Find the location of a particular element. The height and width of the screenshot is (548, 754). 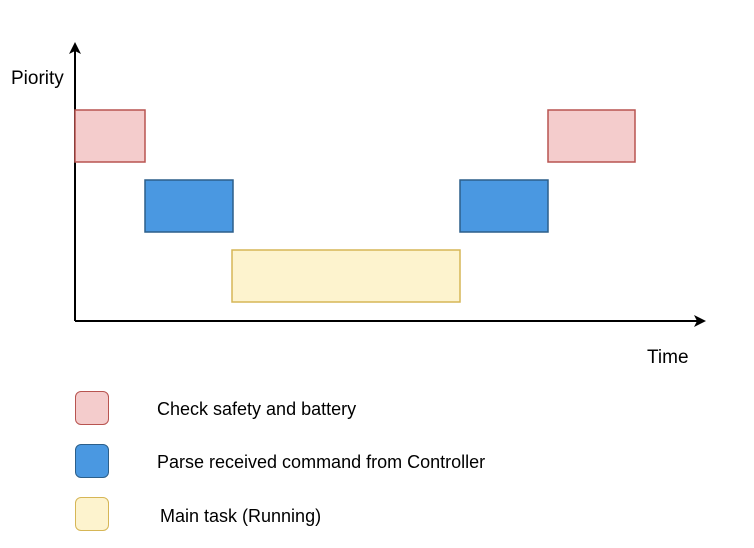

x-axis-label: Time is located at coordinates (668, 357).